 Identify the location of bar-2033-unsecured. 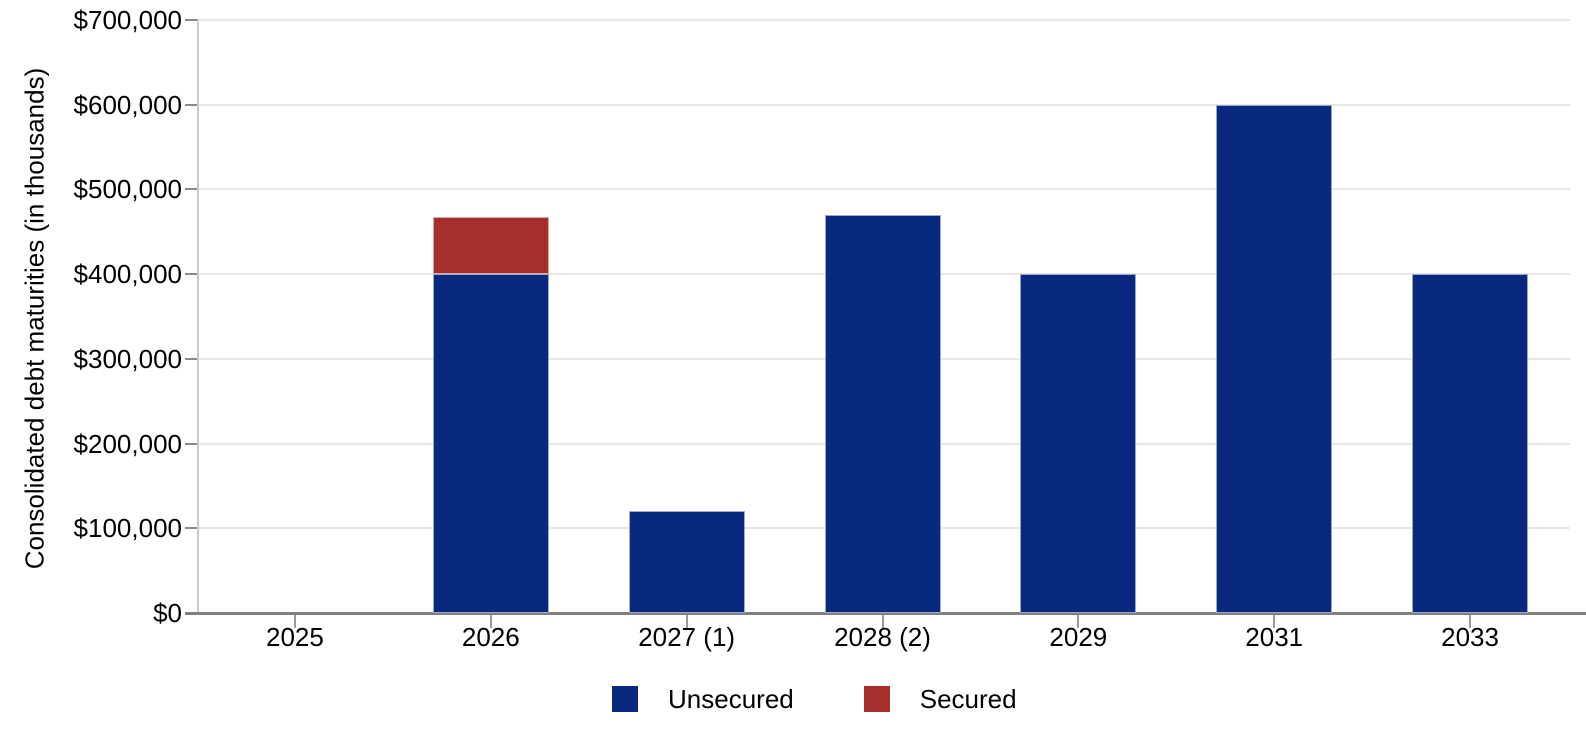
(1470, 443).